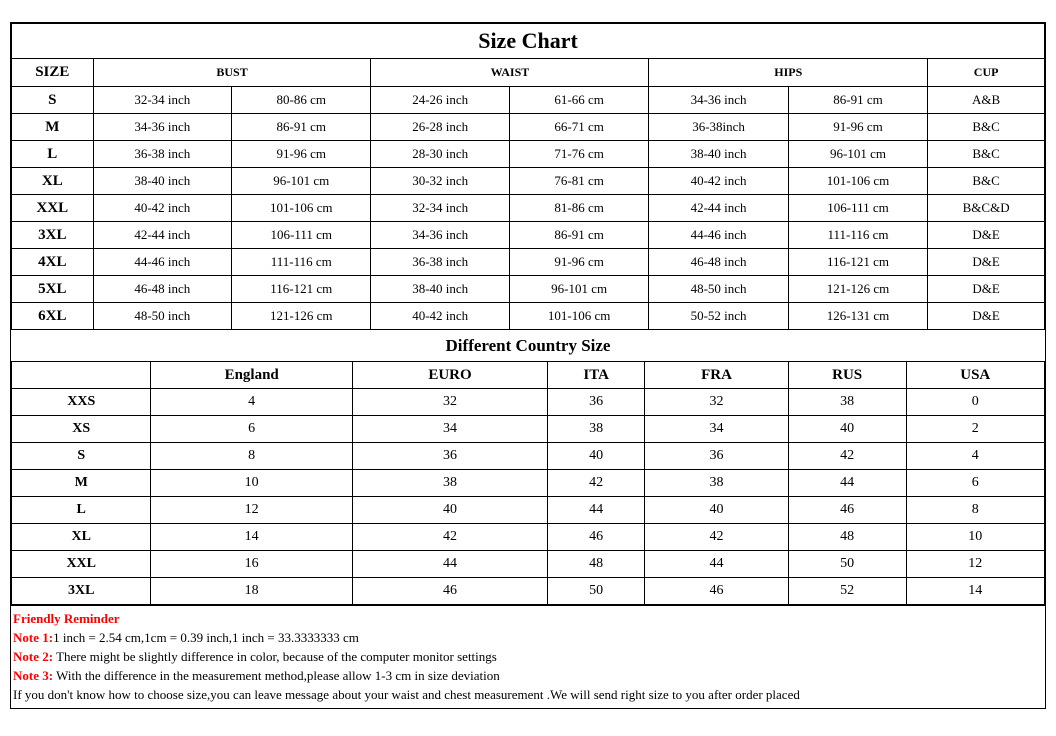 The height and width of the screenshot is (736, 1056). What do you see at coordinates (716, 429) in the screenshot?
I see `fra-cell: 34` at bounding box center [716, 429].